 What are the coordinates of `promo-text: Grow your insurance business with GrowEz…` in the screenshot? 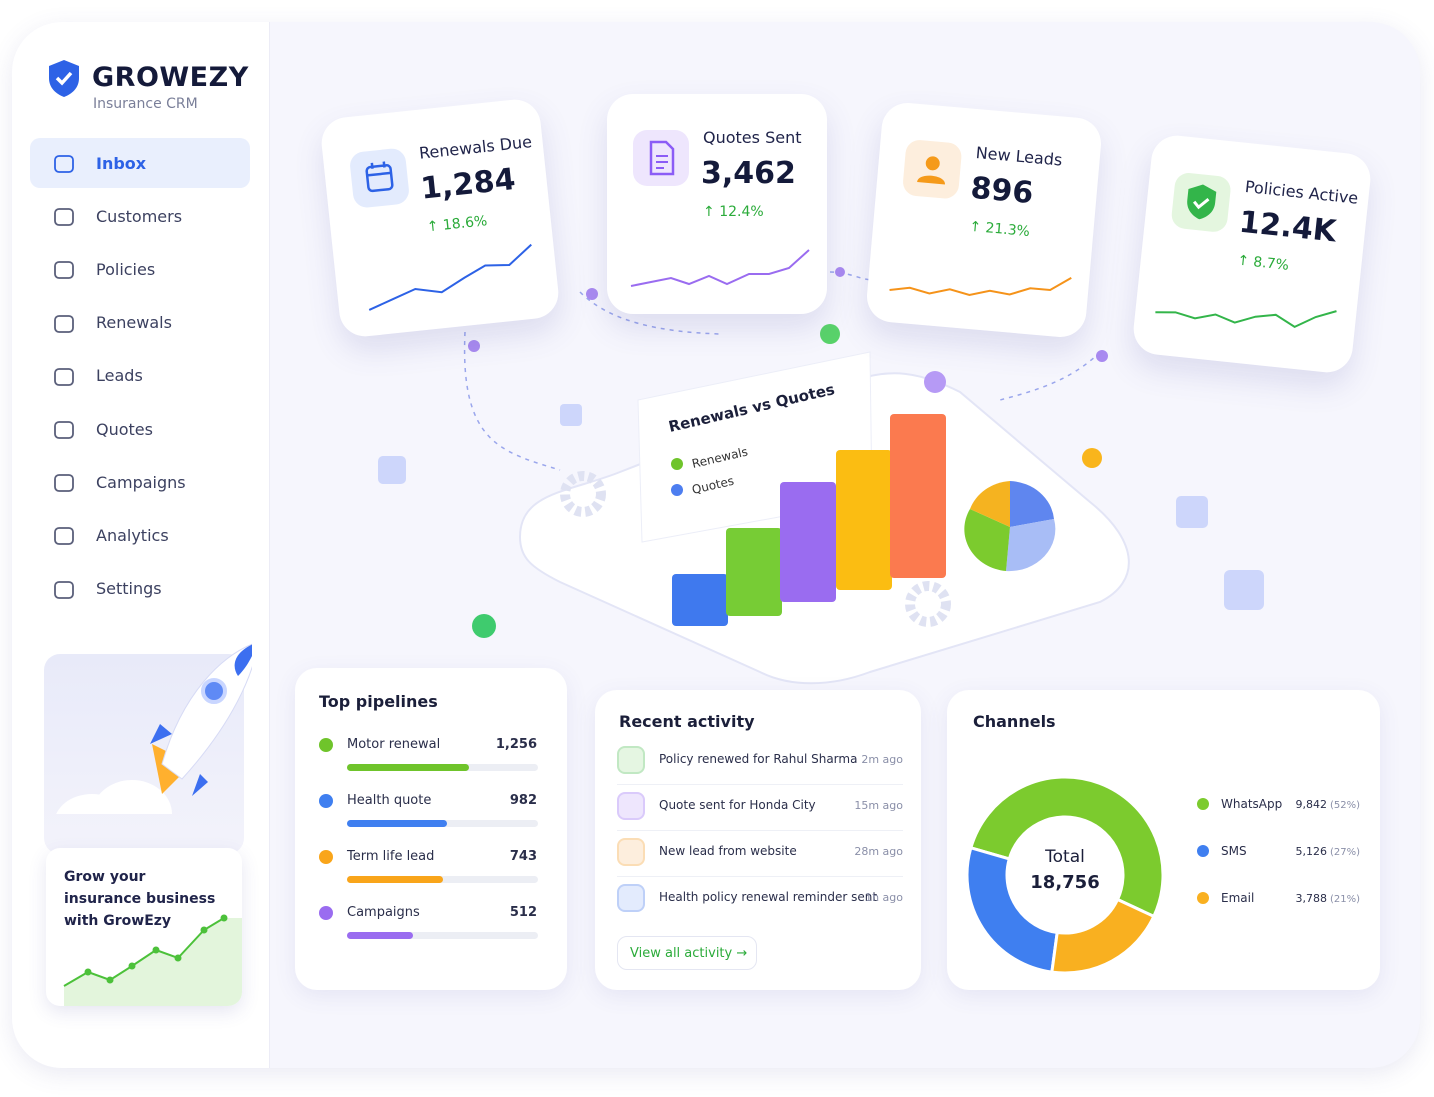 It's located at (140, 899).